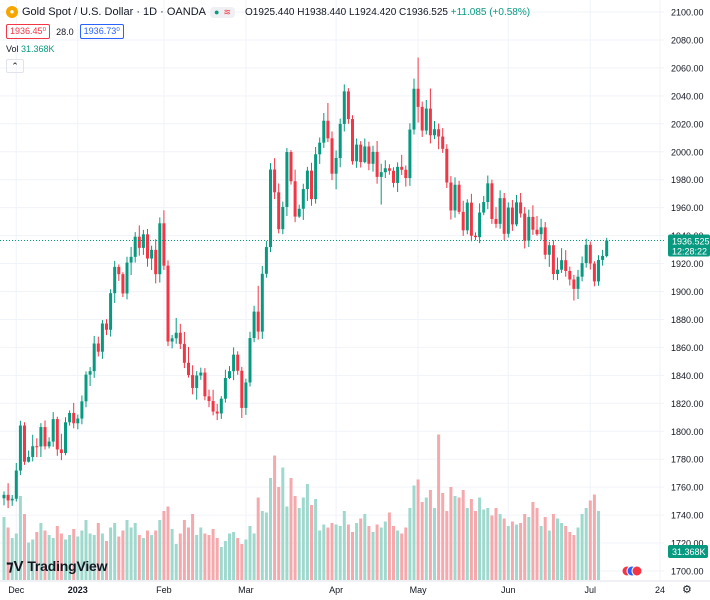 The image size is (710, 600). Describe the element at coordinates (687, 460) in the screenshot. I see `price-tick-label: 1780.00` at that location.